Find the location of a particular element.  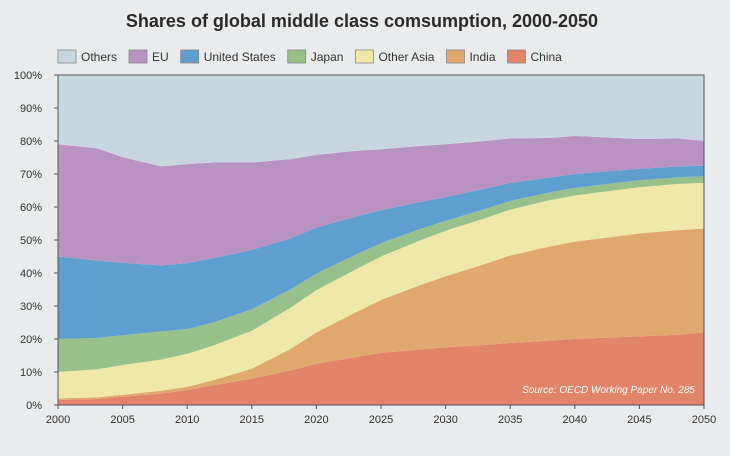

x-tick-label: 2040 is located at coordinates (575, 420).